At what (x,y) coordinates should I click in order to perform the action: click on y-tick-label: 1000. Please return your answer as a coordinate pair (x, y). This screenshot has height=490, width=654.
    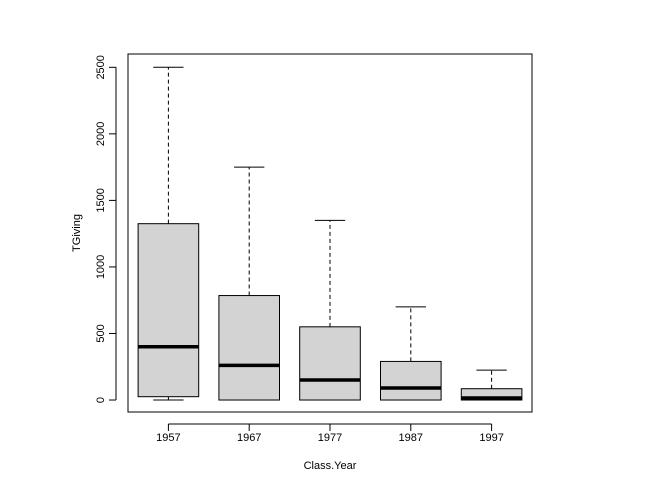
    Looking at the image, I should click on (101, 267).